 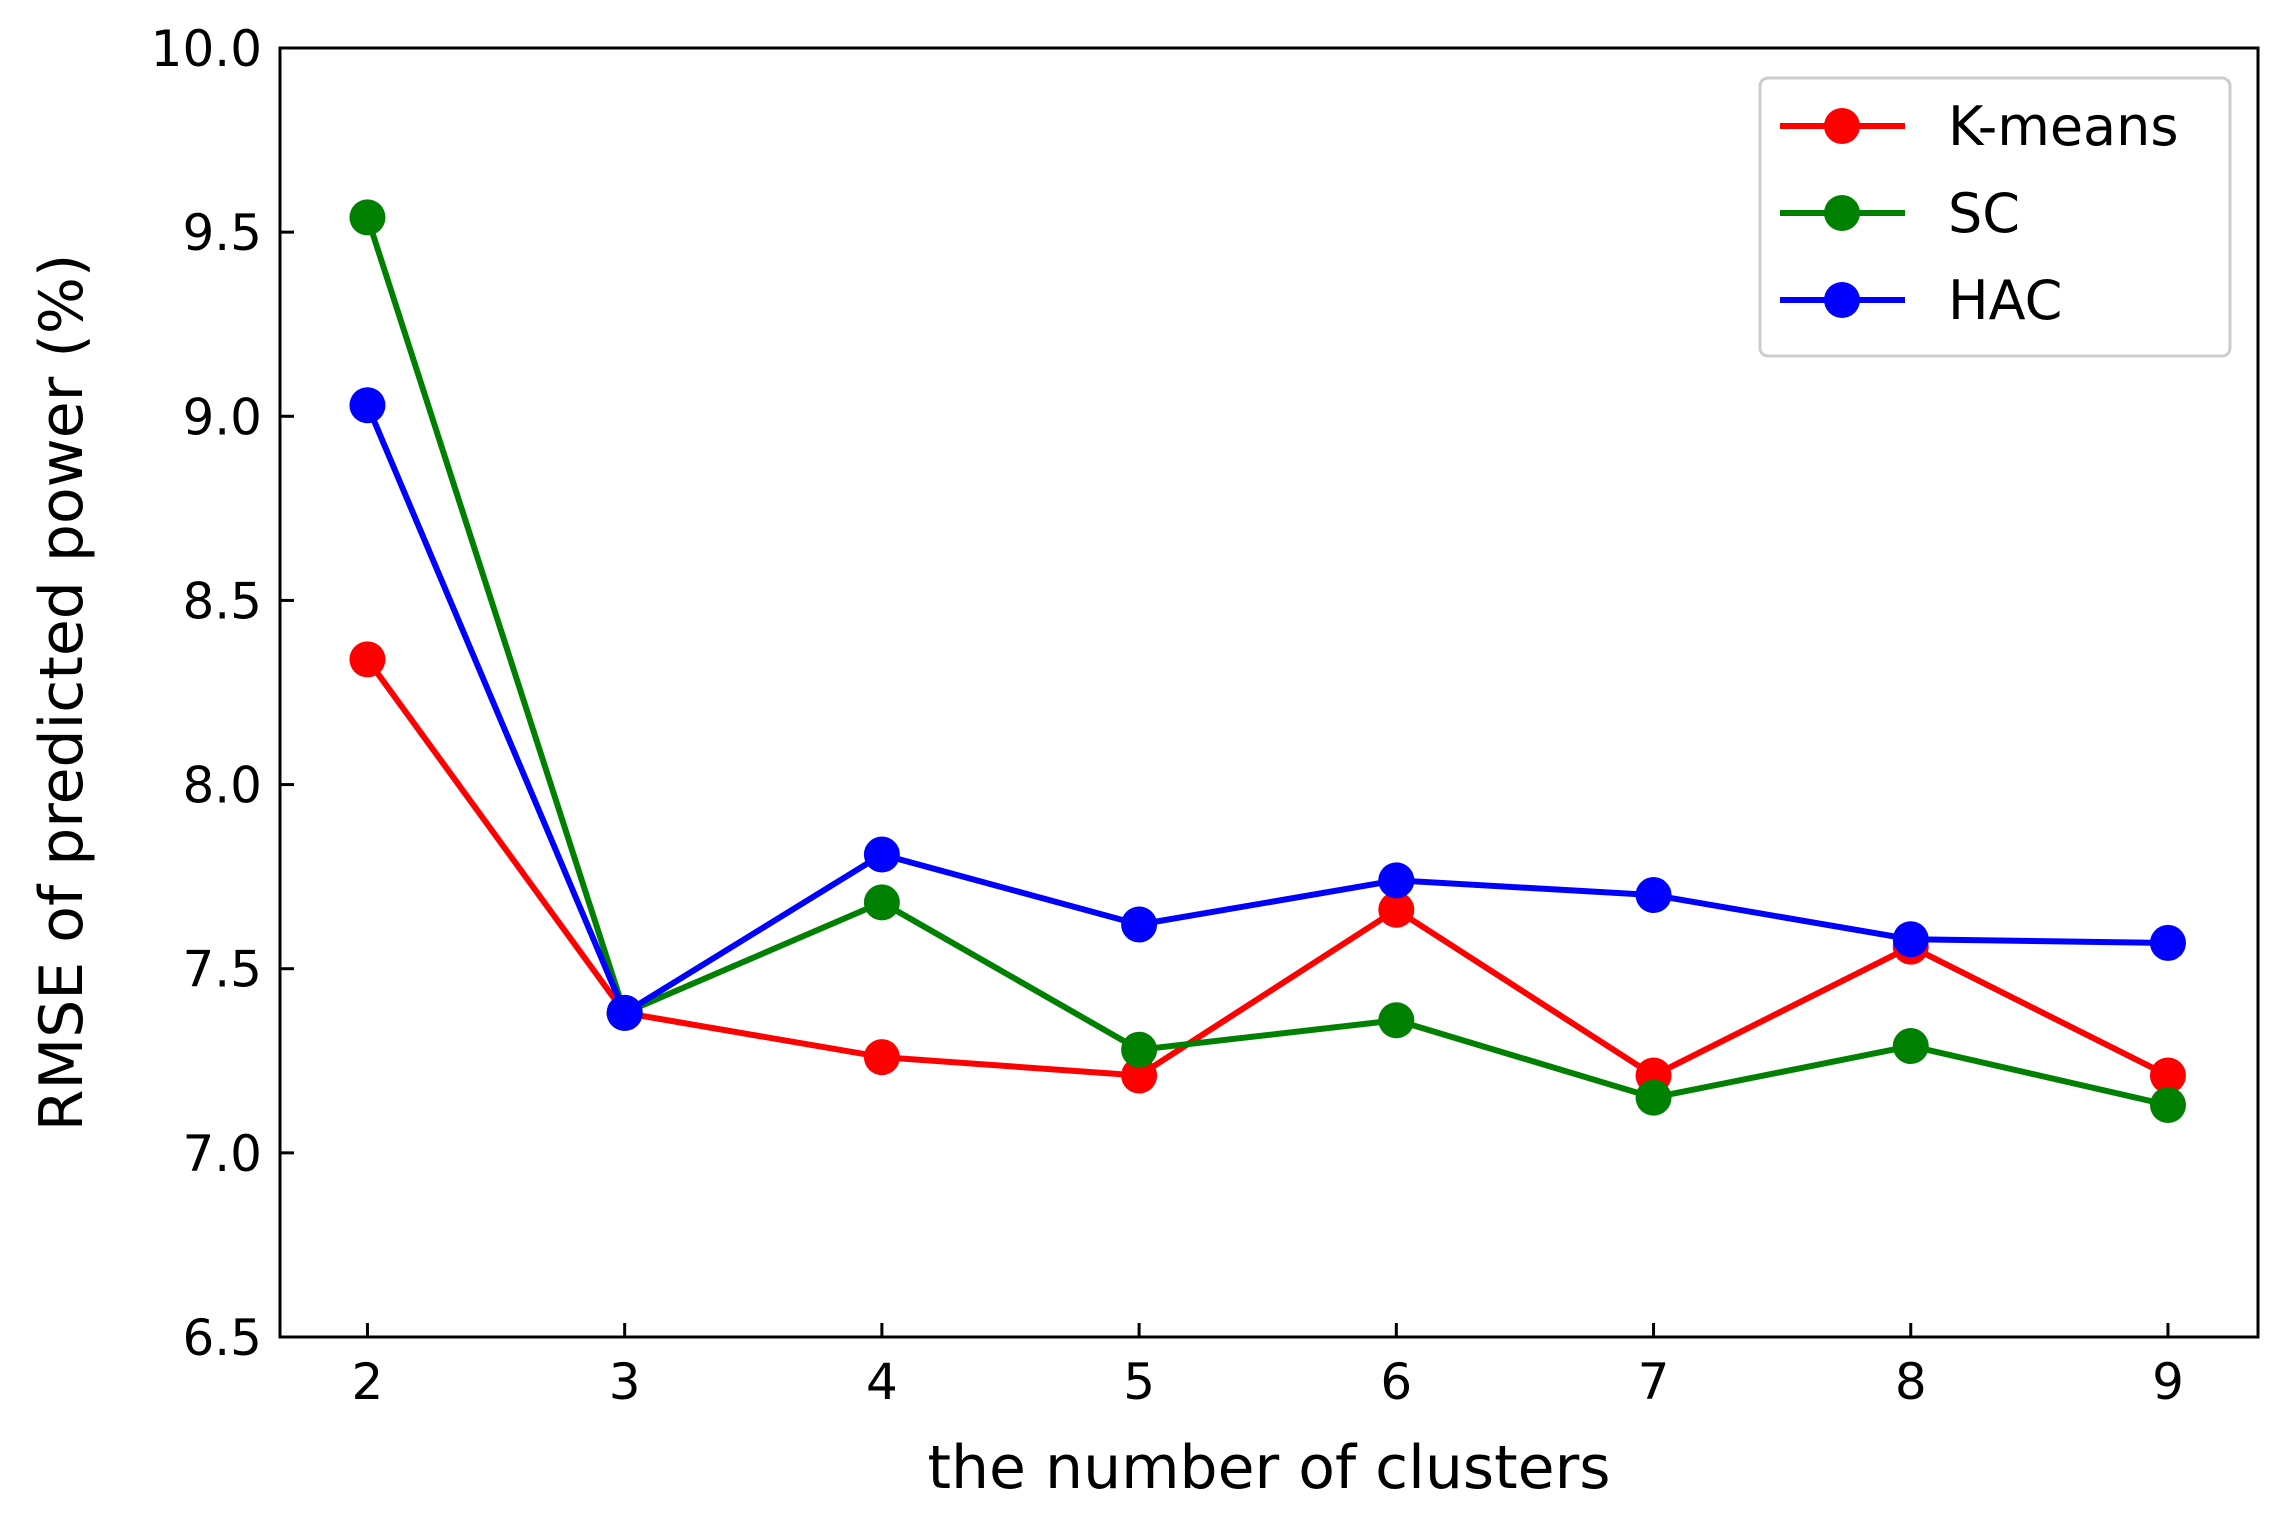 What do you see at coordinates (62, 692) in the screenshot?
I see `y-axis-title: RMSE of predicted power (%)` at bounding box center [62, 692].